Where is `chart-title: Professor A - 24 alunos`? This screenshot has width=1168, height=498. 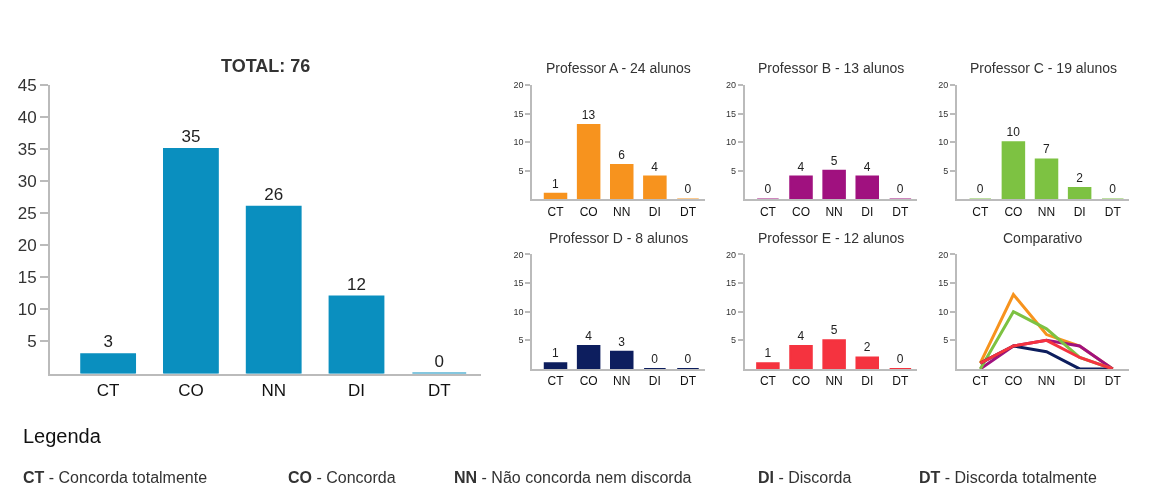 chart-title: Professor A - 24 alunos is located at coordinates (618, 68).